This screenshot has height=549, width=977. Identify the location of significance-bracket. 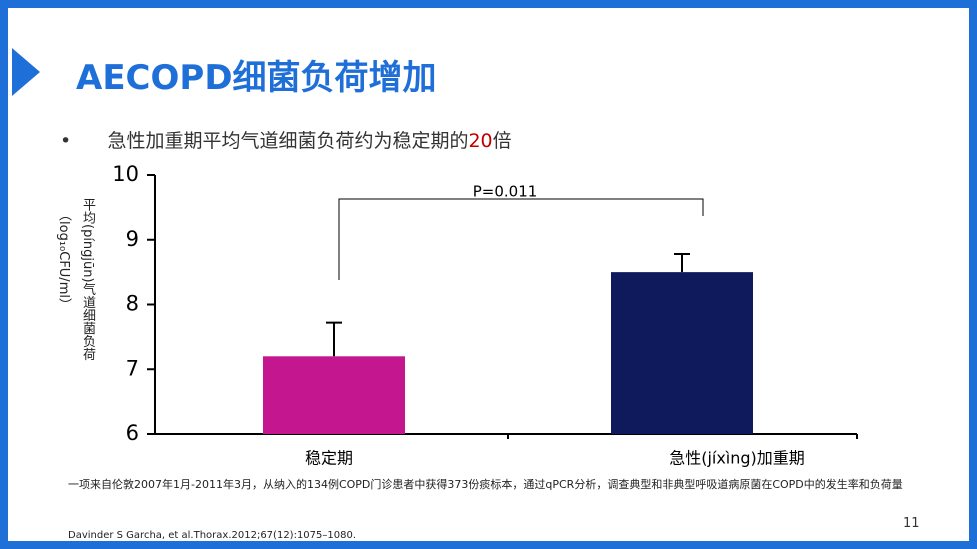
(521, 239).